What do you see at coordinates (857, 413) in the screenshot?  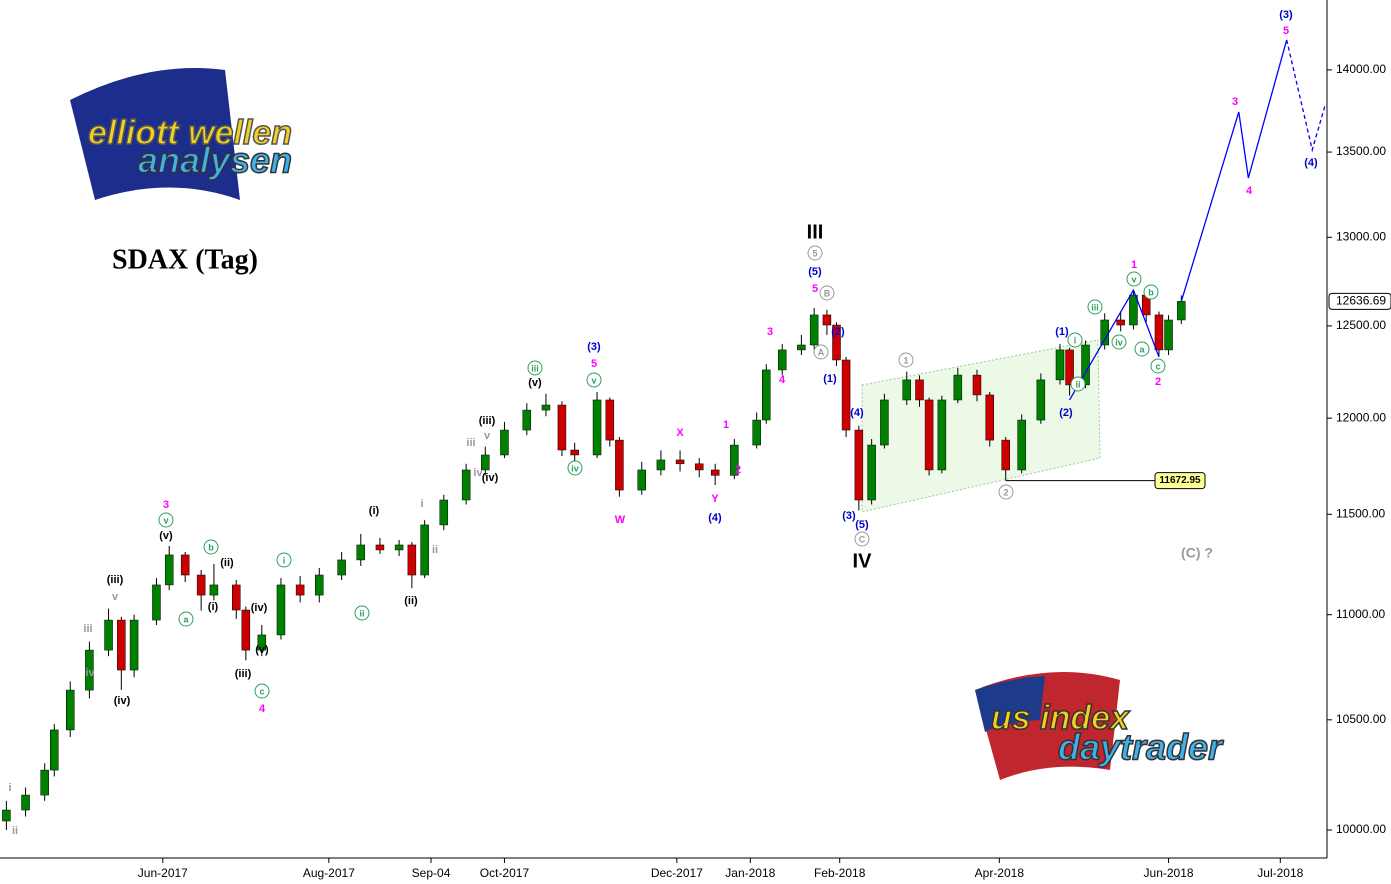 I see `wave-label: (4)` at bounding box center [857, 413].